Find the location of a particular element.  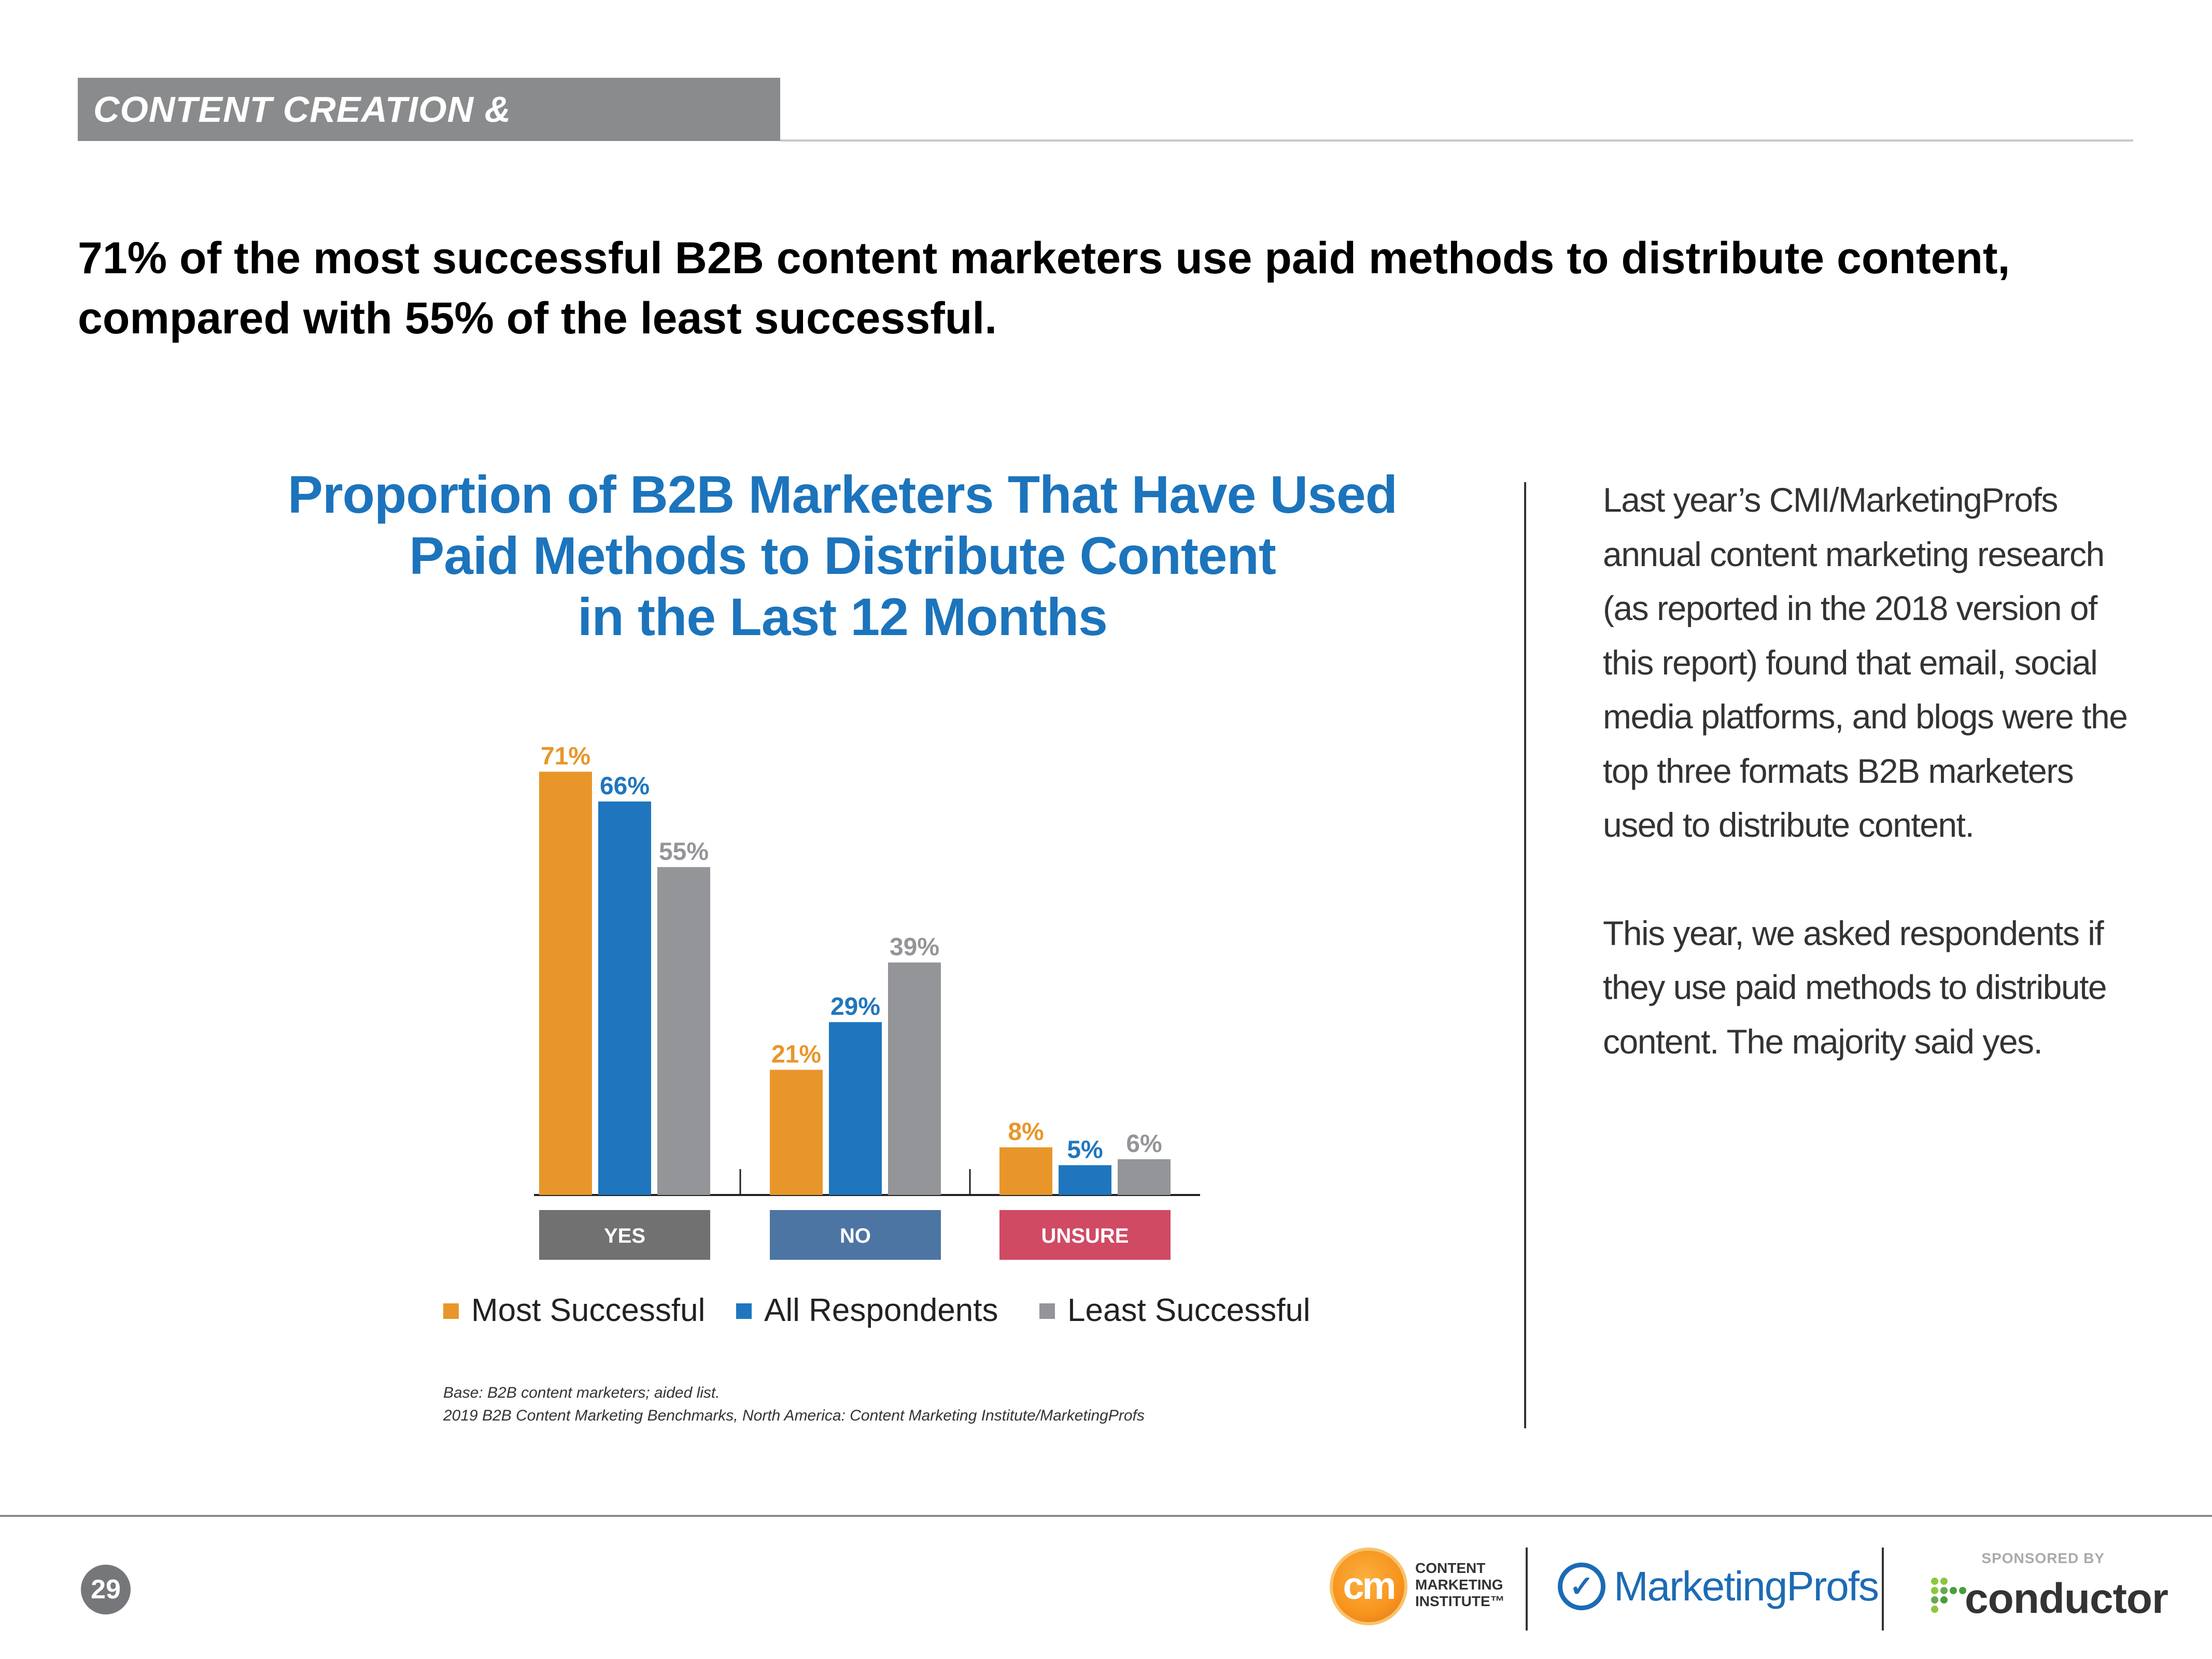

bar-chart: 71% 66% 55% YES 21% 29% 39% NO 8% 5% 6% UNSURE is located at coordinates (867, 1001).